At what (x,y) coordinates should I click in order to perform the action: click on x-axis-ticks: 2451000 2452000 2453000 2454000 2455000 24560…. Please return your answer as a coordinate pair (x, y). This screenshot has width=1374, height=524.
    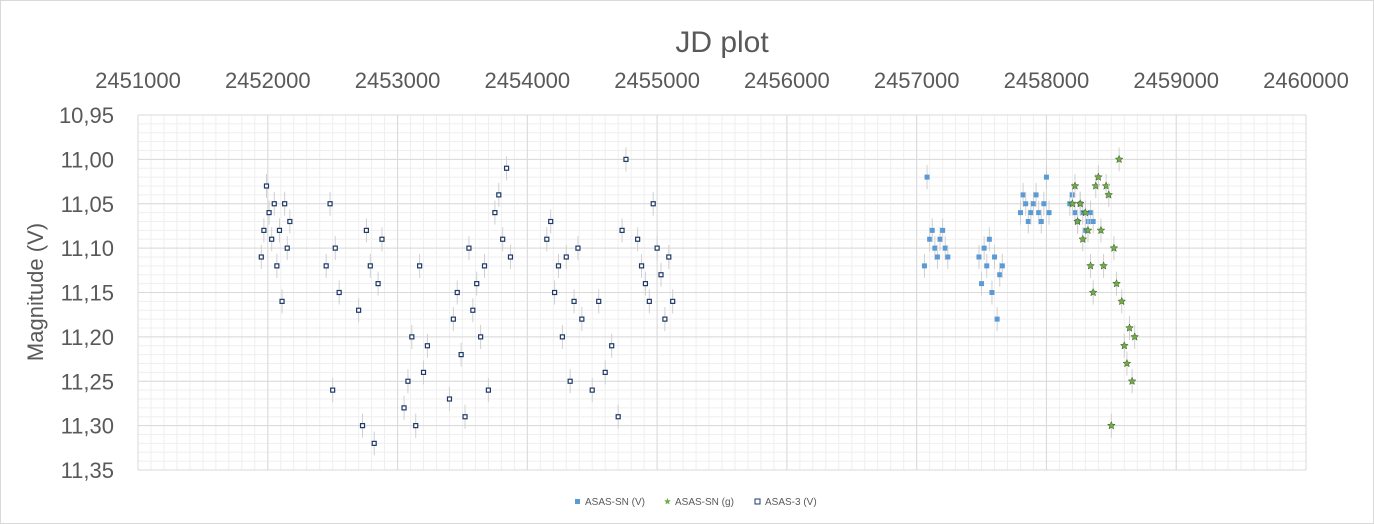
    Looking at the image, I should click on (722, 80).